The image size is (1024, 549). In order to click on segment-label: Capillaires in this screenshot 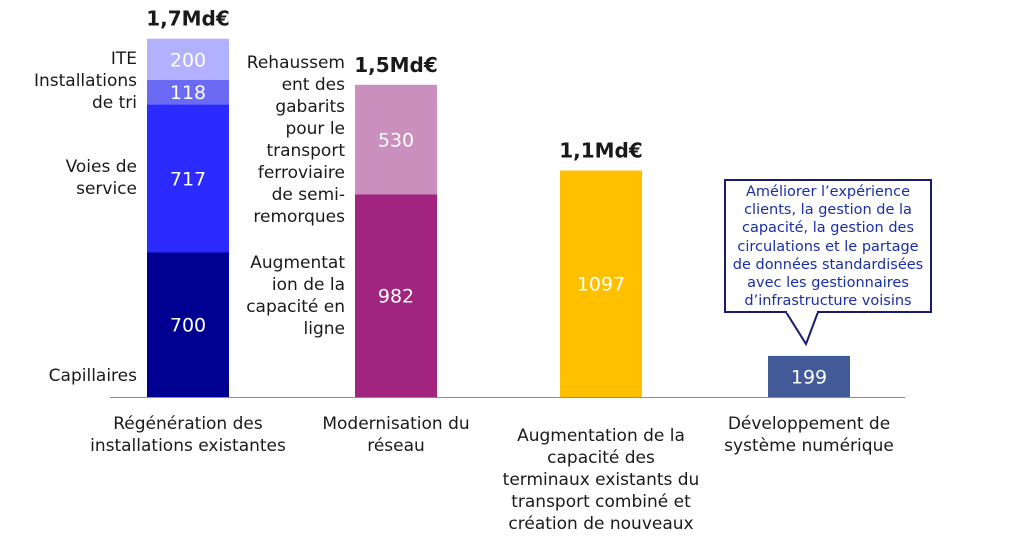, I will do `click(92, 376)`.